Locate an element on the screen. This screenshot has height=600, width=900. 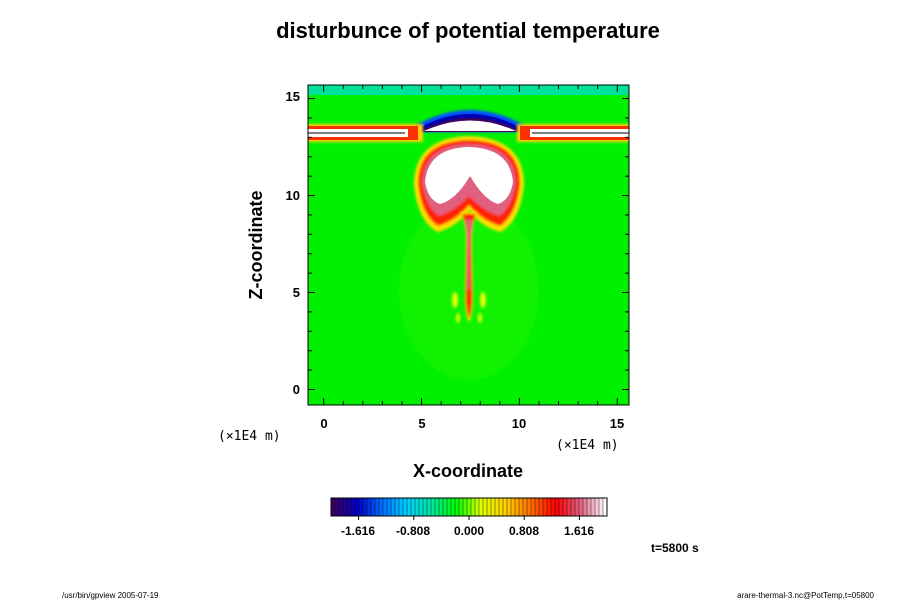
colorbar-label-neg1: -0.808 is located at coordinates (413, 531).